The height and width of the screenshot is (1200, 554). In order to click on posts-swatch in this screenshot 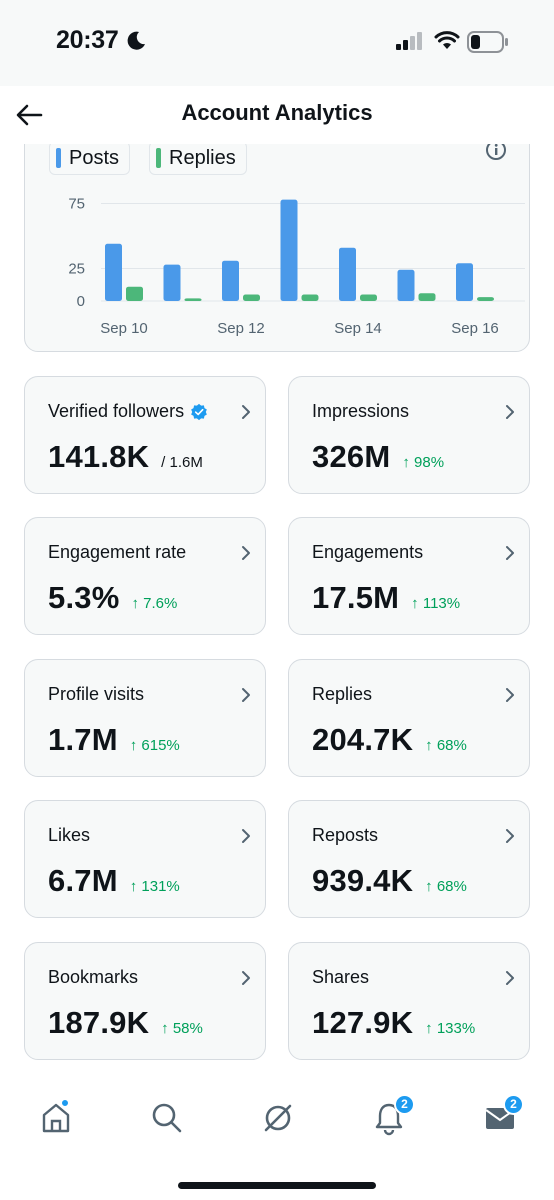, I will do `click(58, 158)`.